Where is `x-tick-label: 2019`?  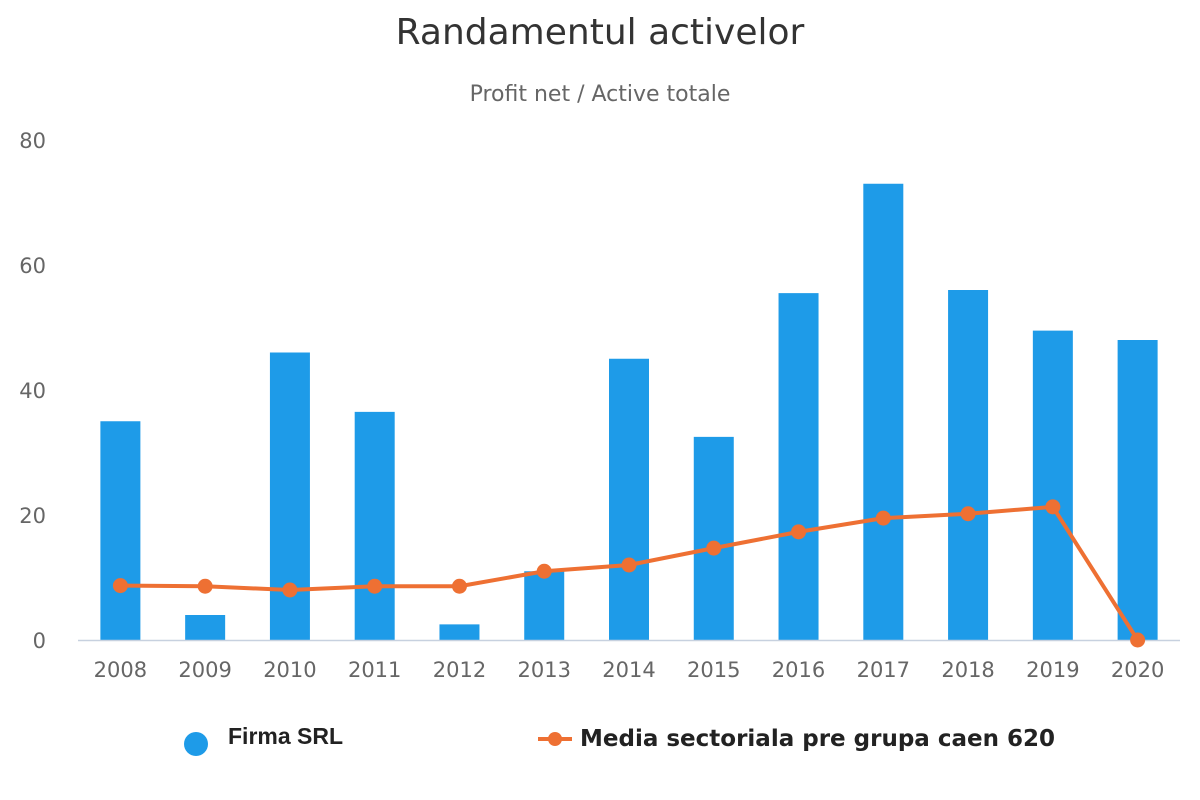 x-tick-label: 2019 is located at coordinates (1052, 670).